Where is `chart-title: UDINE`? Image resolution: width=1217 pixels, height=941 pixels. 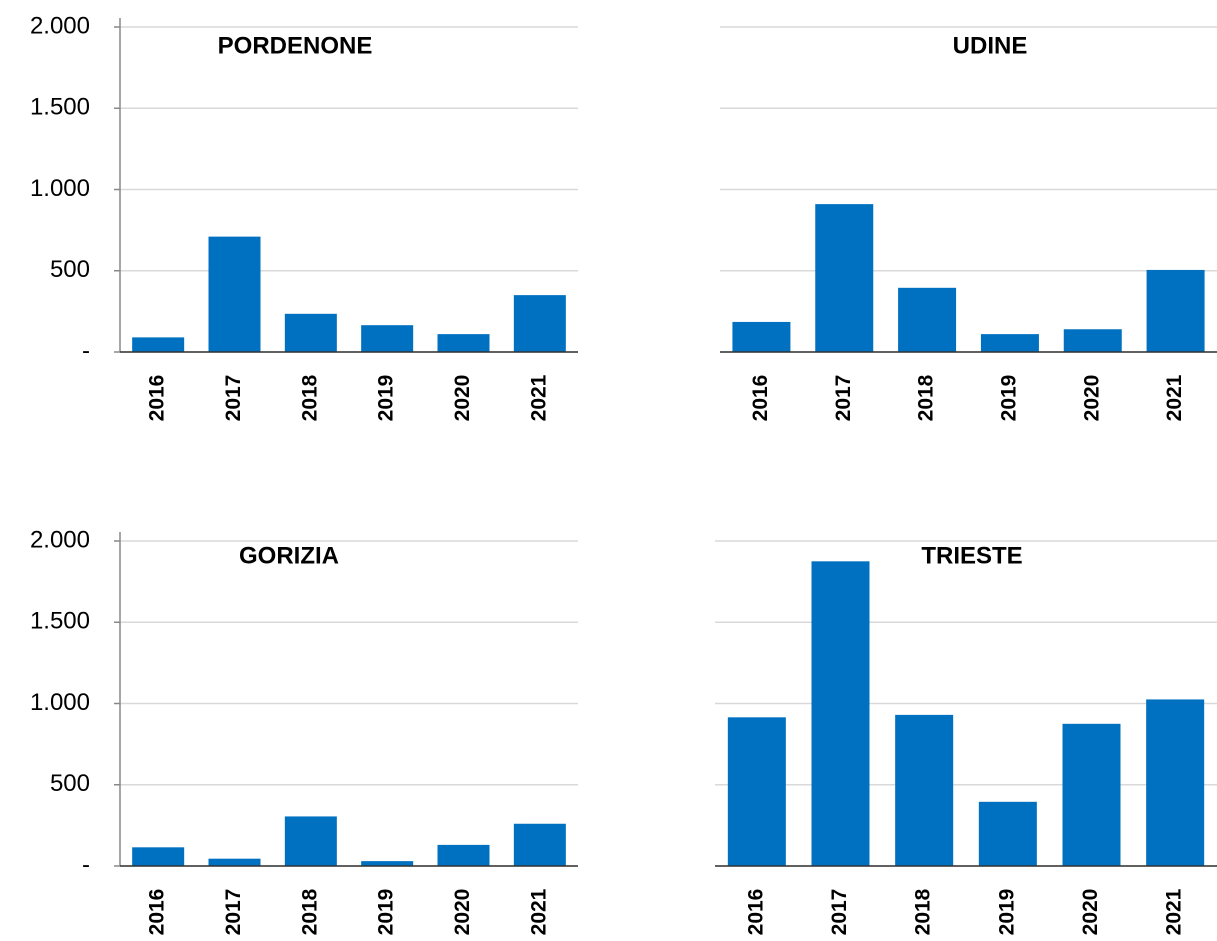
chart-title: UDINE is located at coordinates (990, 45).